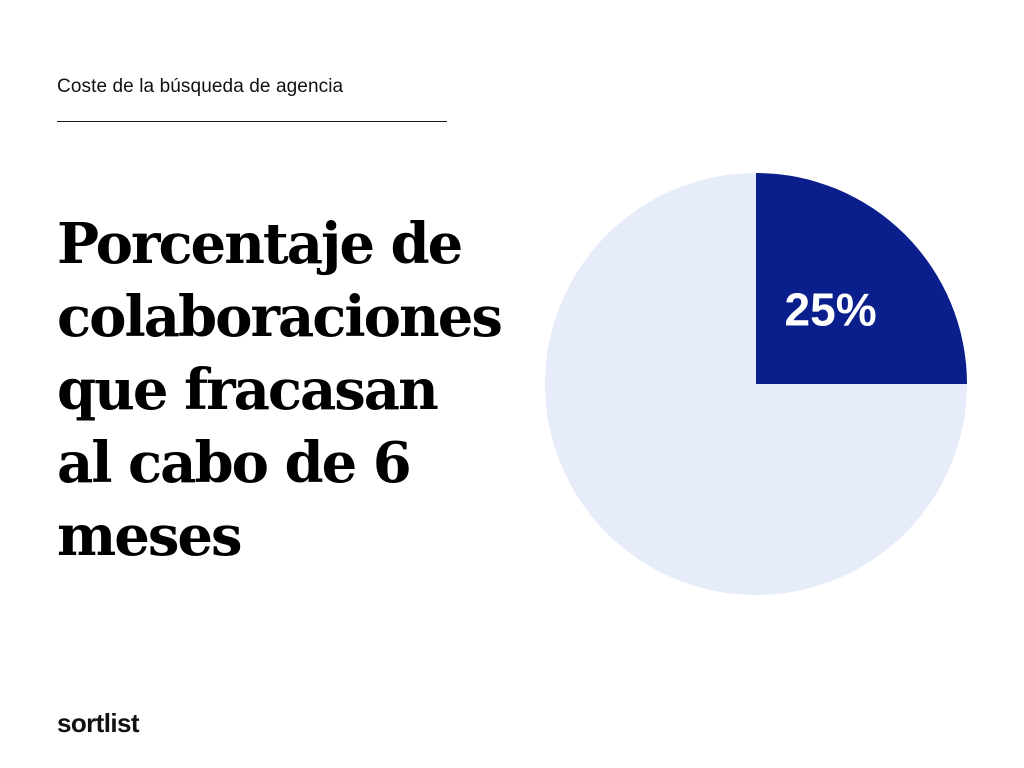 The width and height of the screenshot is (1024, 768). Describe the element at coordinates (200, 86) in the screenshot. I see `category-label: Coste de la búsqueda de agencia` at that location.